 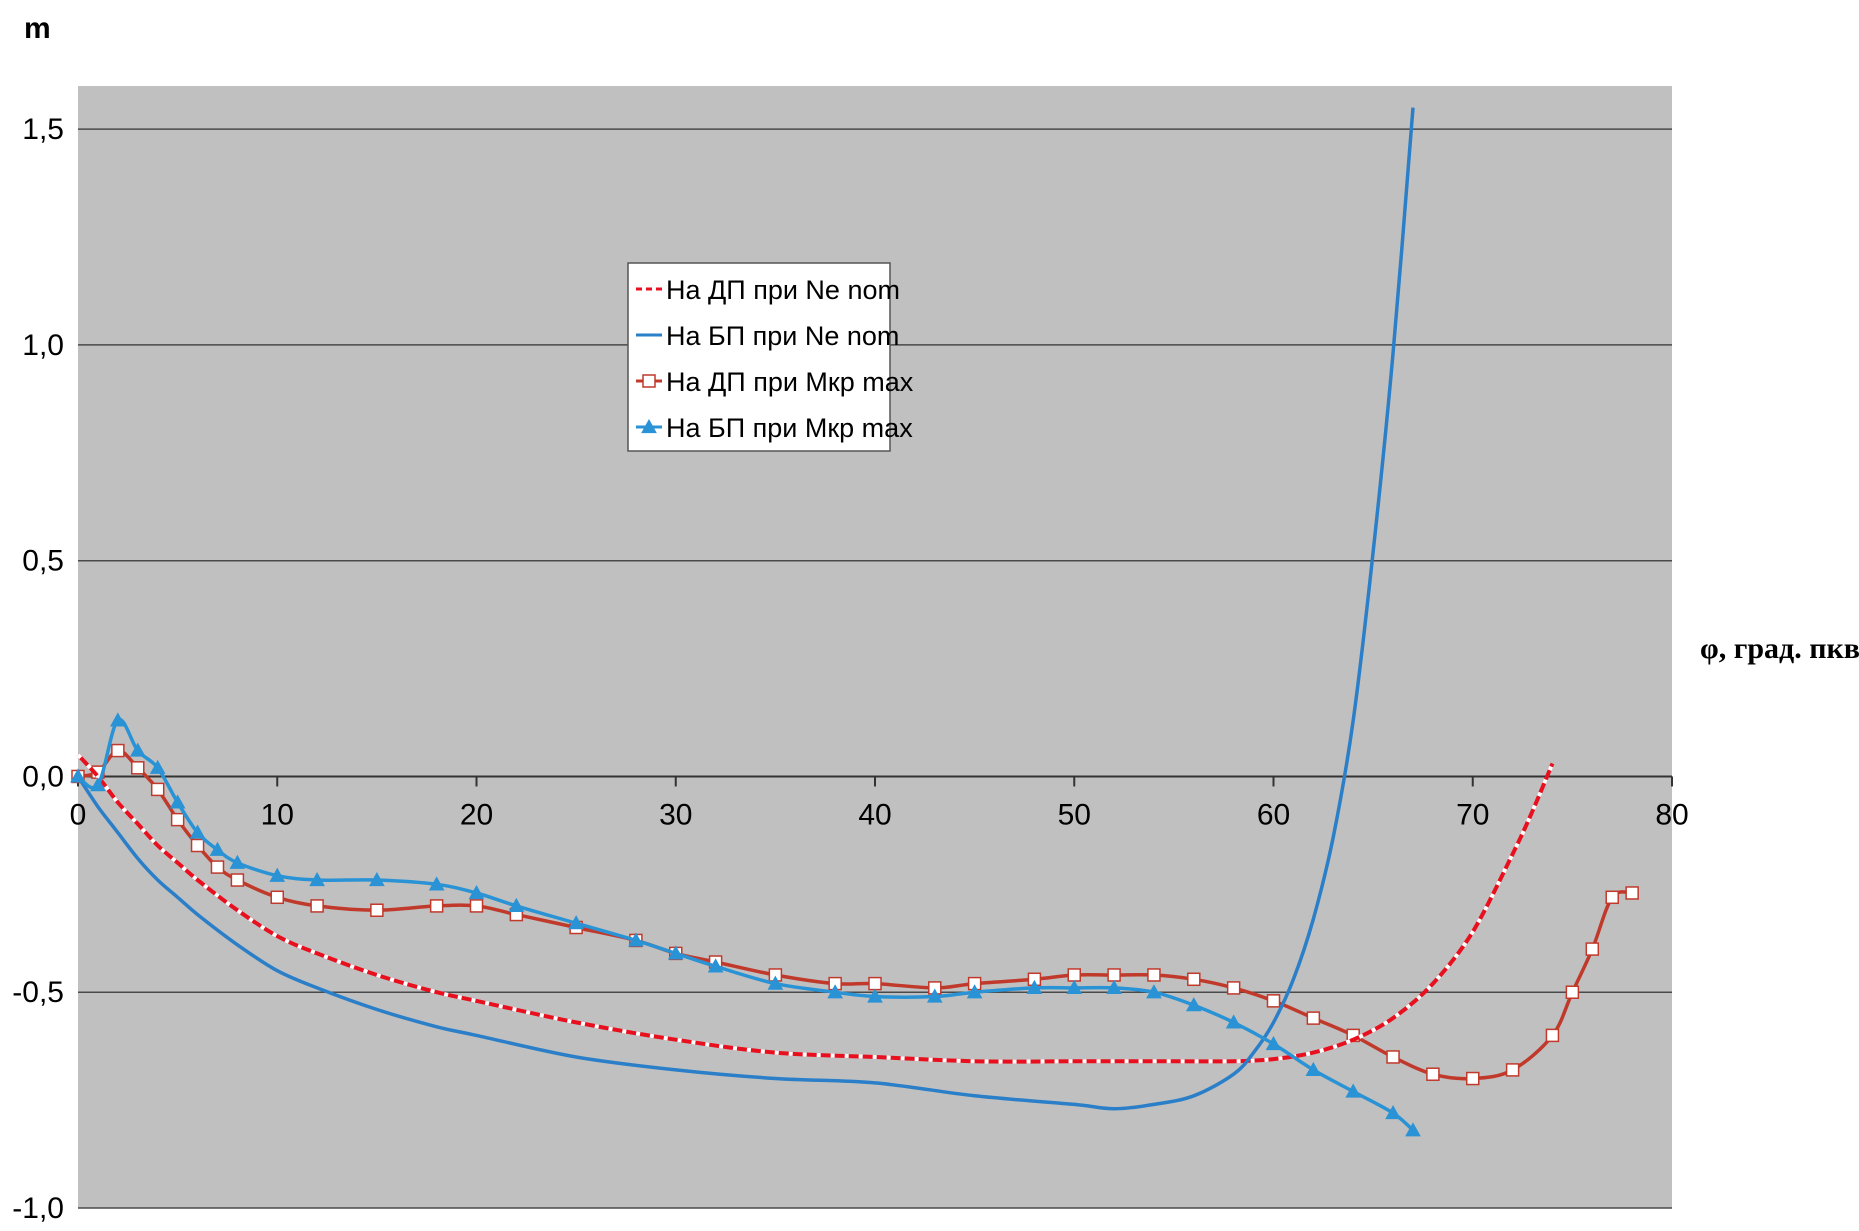 What do you see at coordinates (43, 345) in the screenshot?
I see `y-tick-label: 1,0` at bounding box center [43, 345].